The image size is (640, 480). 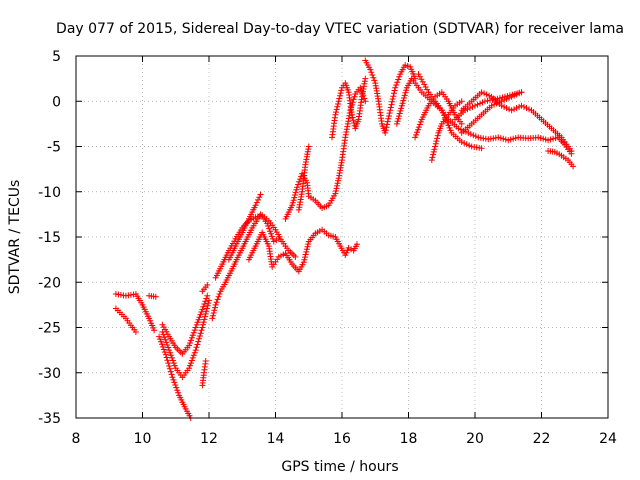 What do you see at coordinates (49, 238) in the screenshot?
I see `y-tick-label: -15` at bounding box center [49, 238].